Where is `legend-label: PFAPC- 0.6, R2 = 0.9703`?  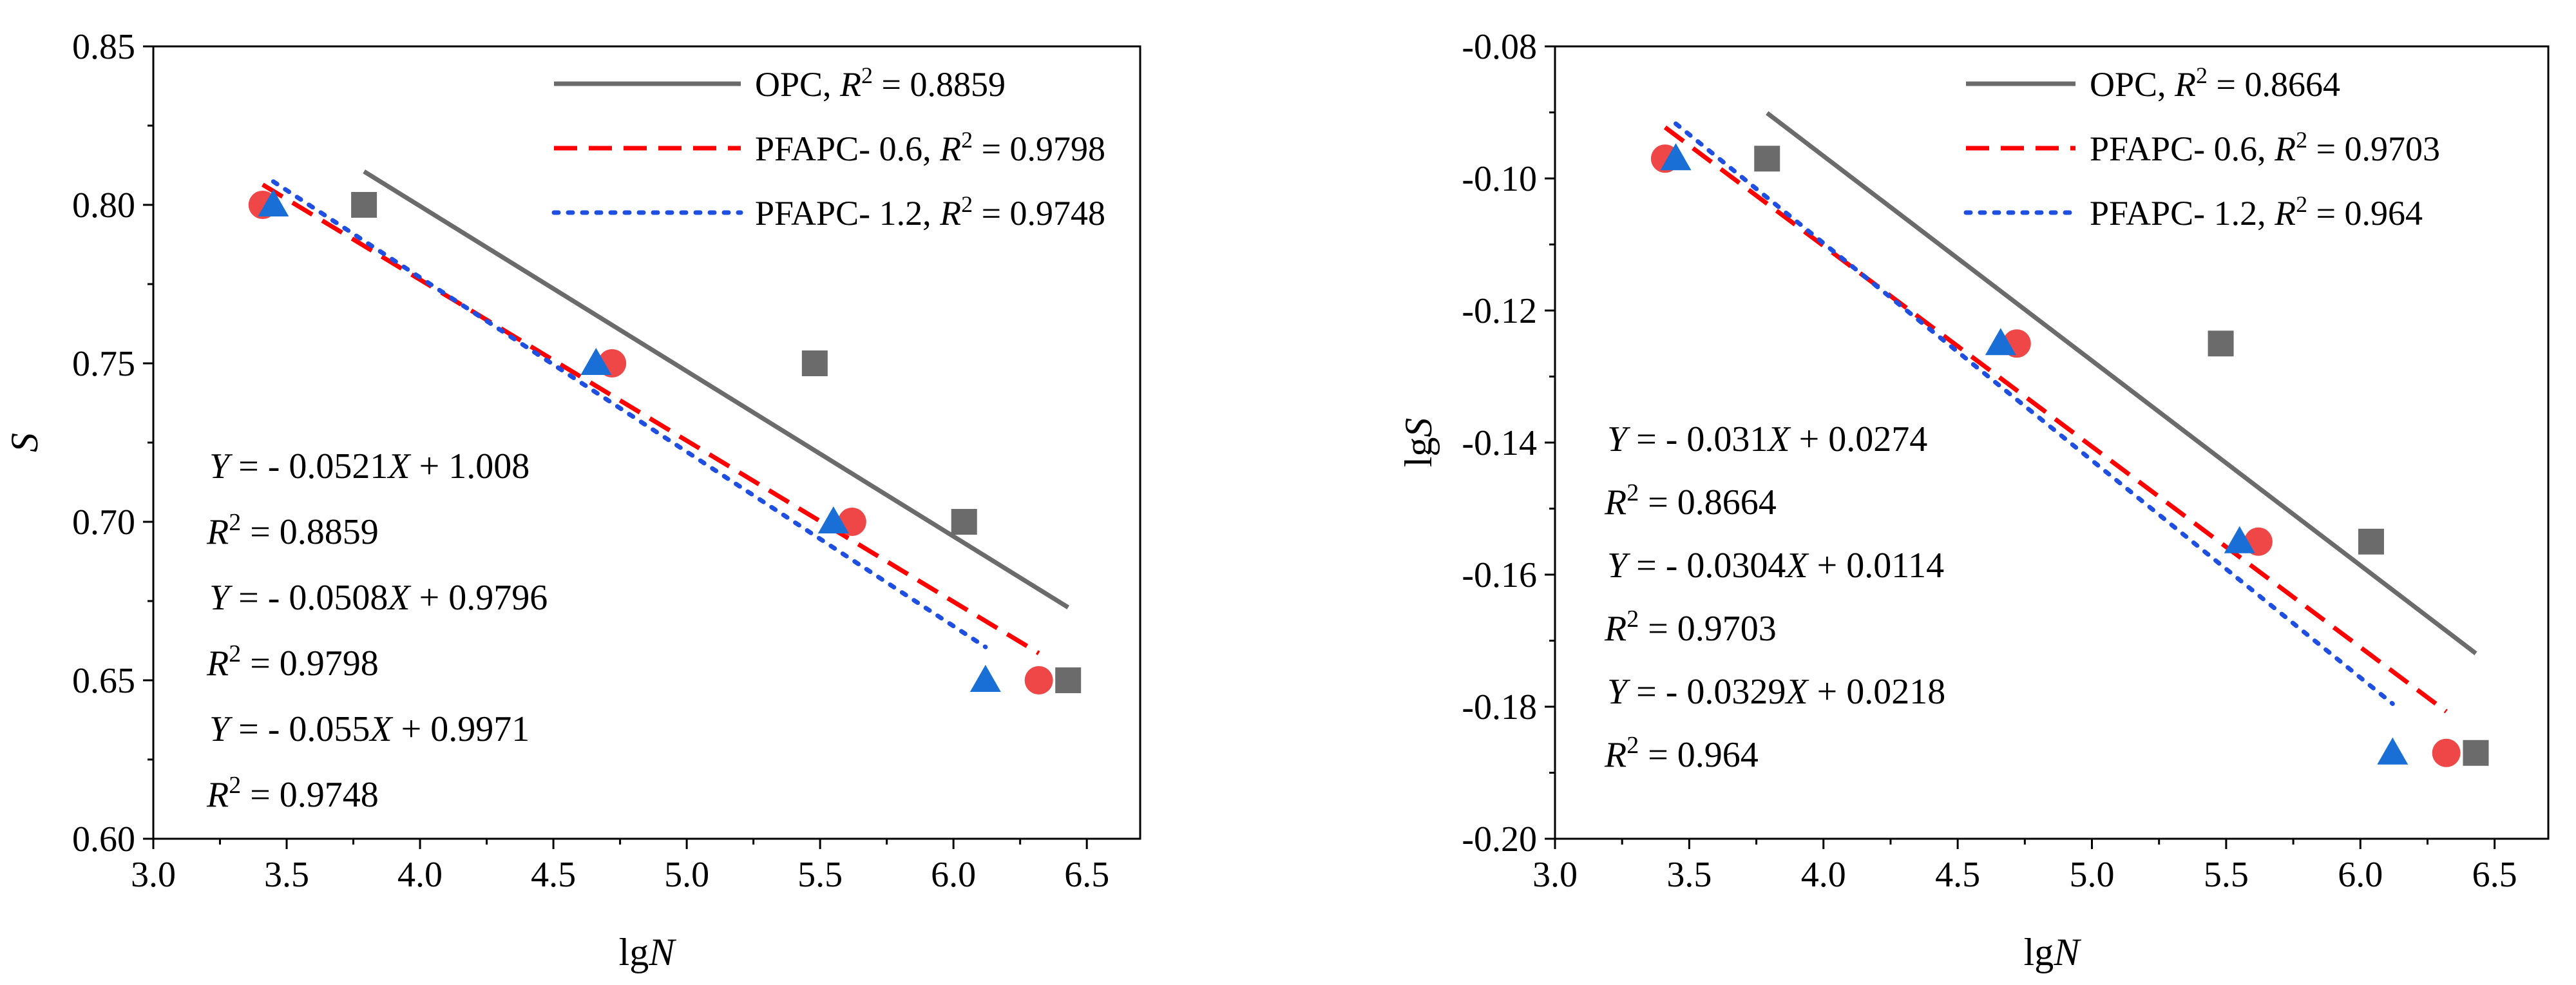 legend-label: PFAPC- 0.6, R2 = 0.9703 is located at coordinates (2265, 147).